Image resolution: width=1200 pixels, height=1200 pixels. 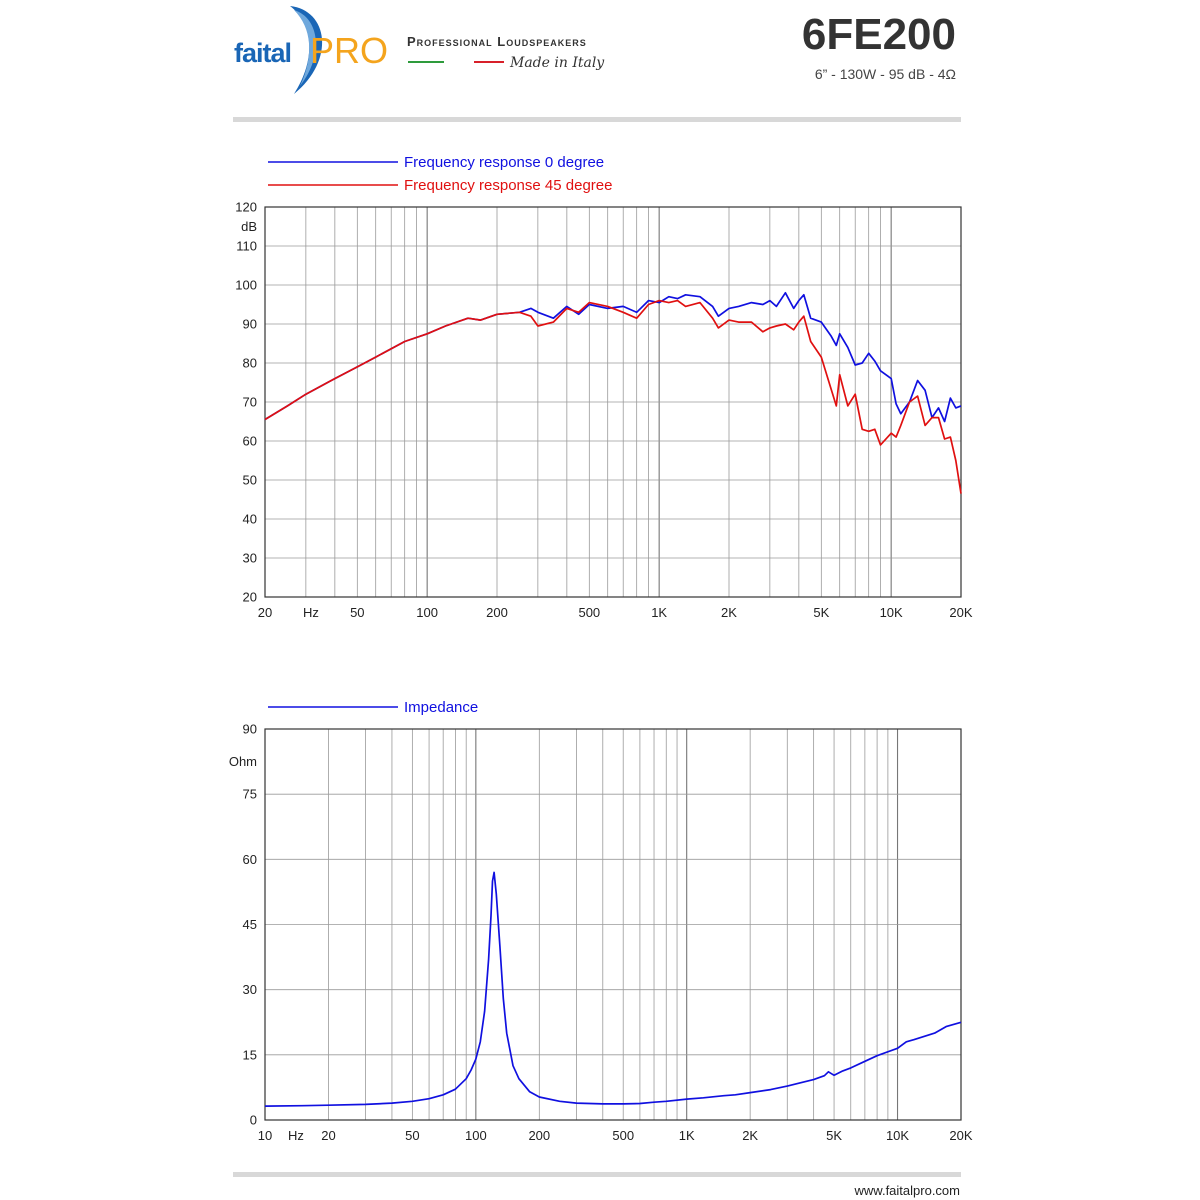 What do you see at coordinates (246, 207) in the screenshot?
I see `y-tick-label: 120` at bounding box center [246, 207].